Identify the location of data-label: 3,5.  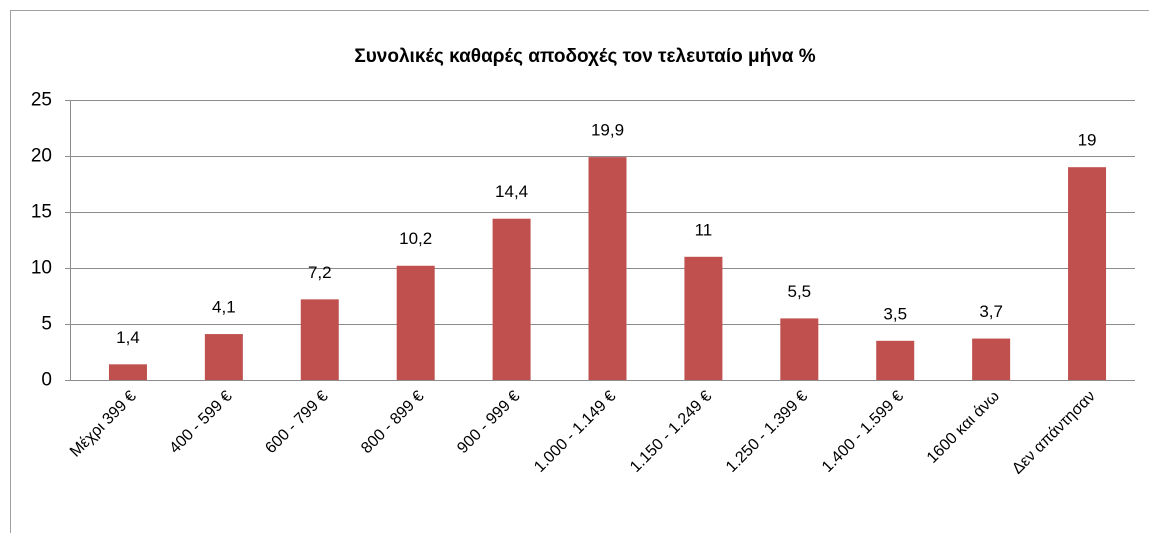
(895, 313).